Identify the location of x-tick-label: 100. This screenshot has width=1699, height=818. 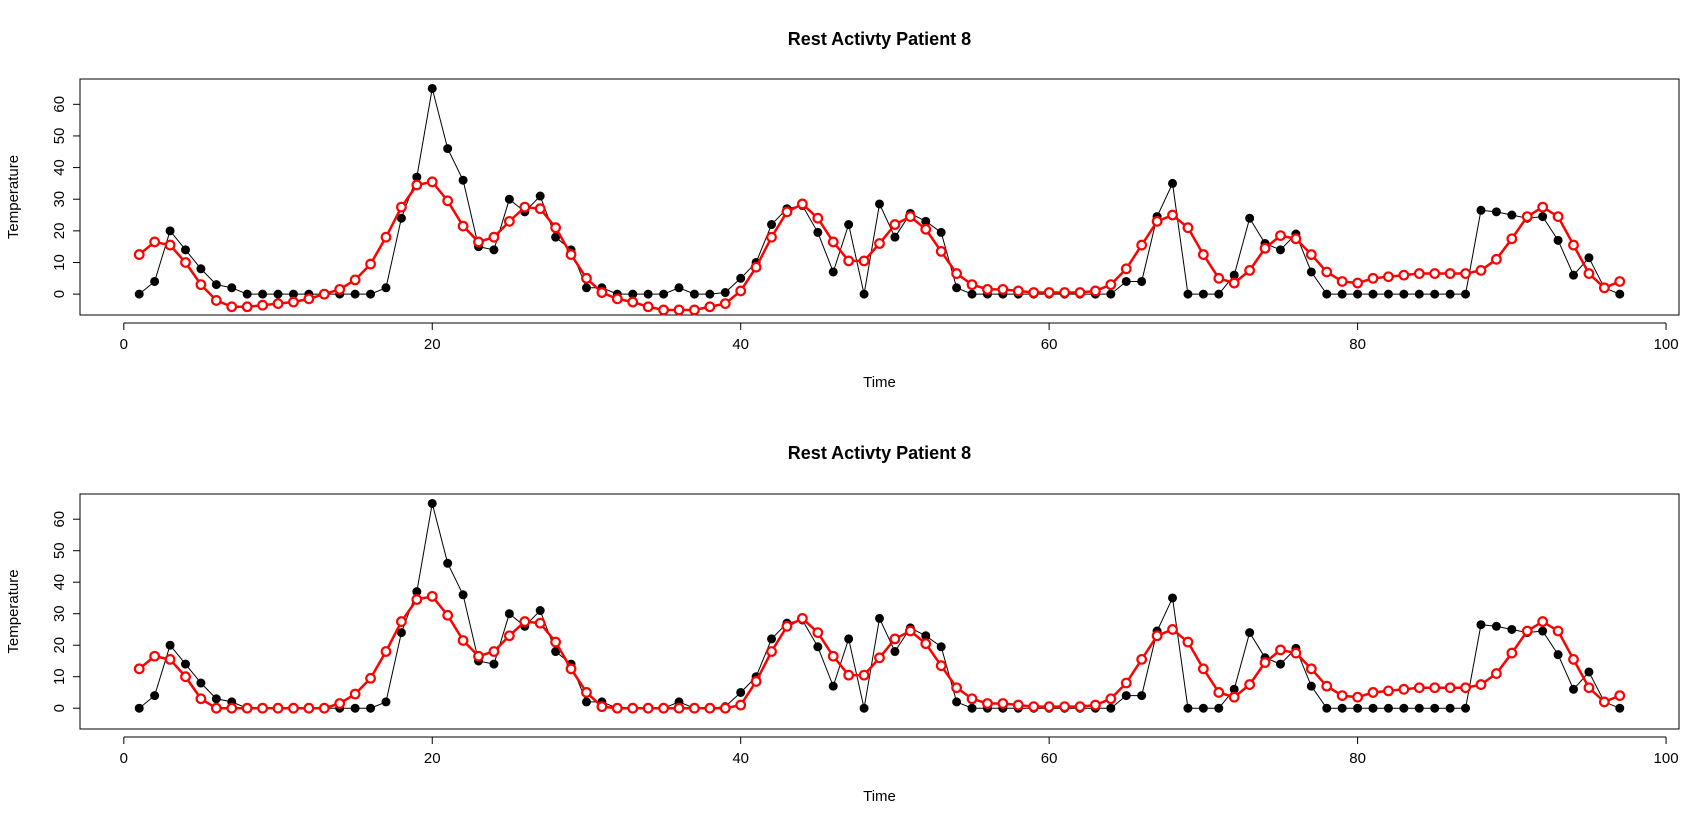
(1666, 758).